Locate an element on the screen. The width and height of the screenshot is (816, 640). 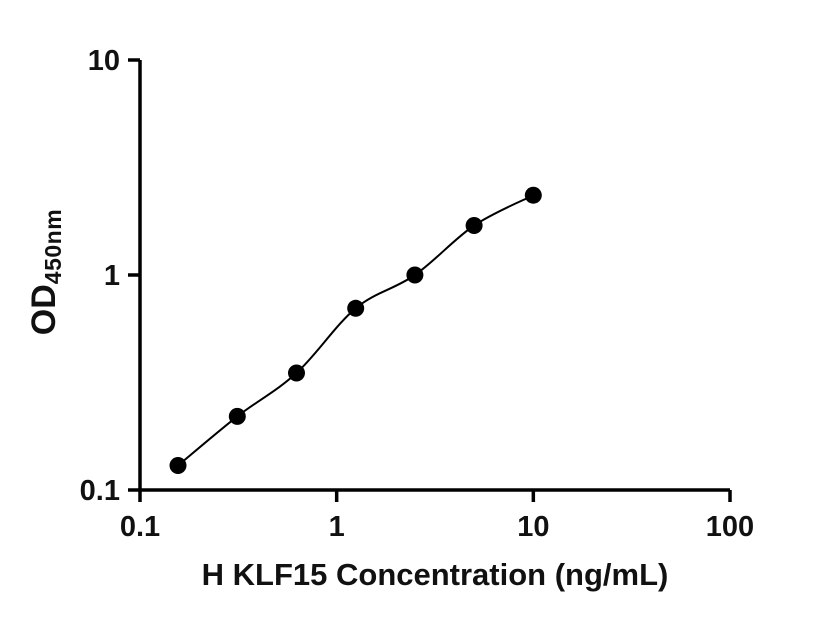
y-axis-title-main: OD is located at coordinates (44, 310).